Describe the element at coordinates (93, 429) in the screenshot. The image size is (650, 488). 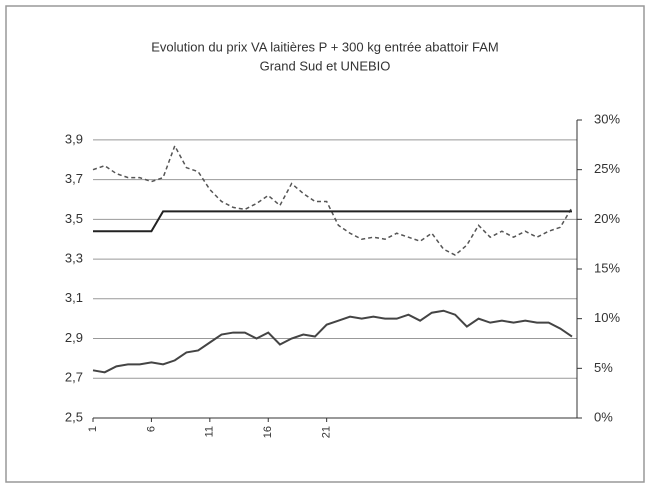
I see `x-tick-label: 1` at that location.